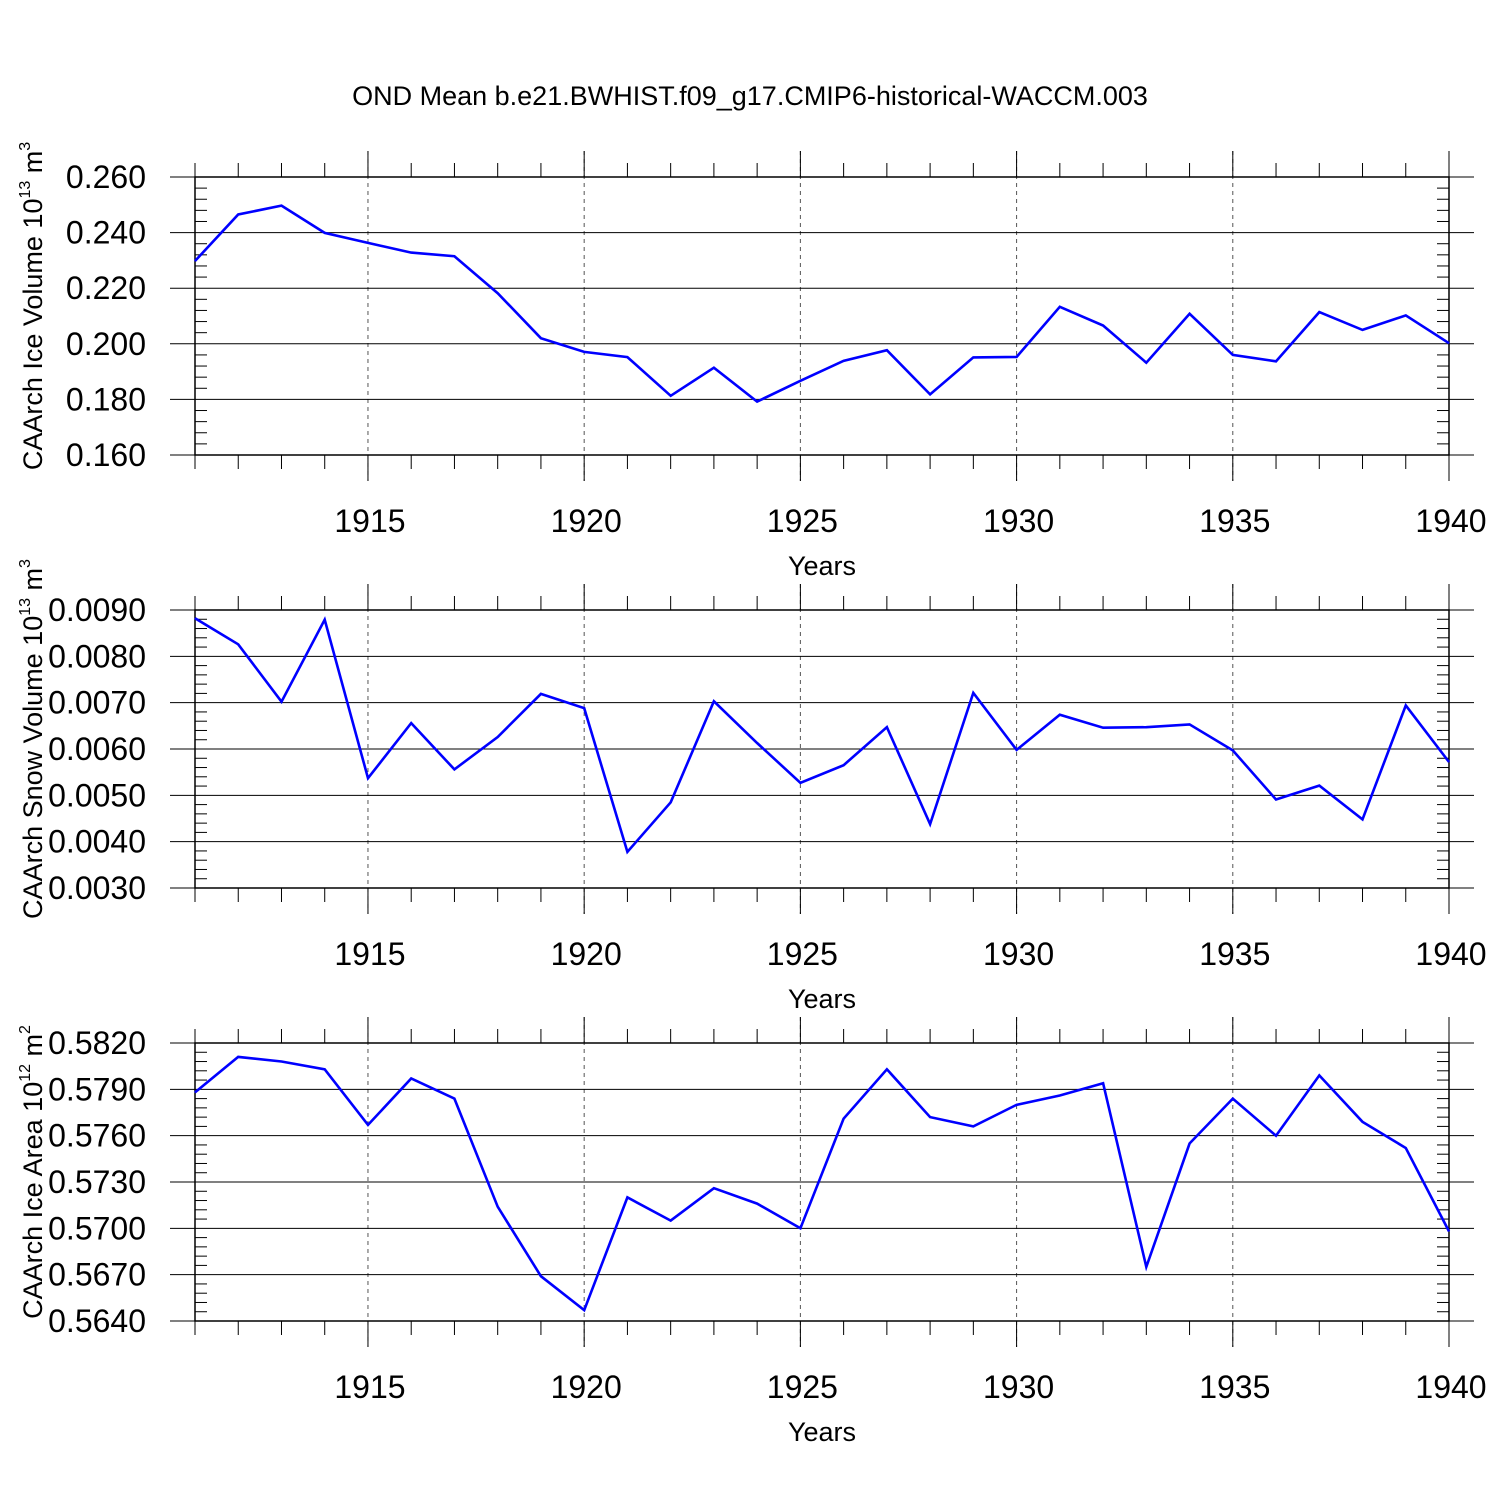 The image size is (1500, 1500). Describe the element at coordinates (32, 306) in the screenshot. I see `y-axis-label: CAArch Ice Volume 1013 m3` at that location.